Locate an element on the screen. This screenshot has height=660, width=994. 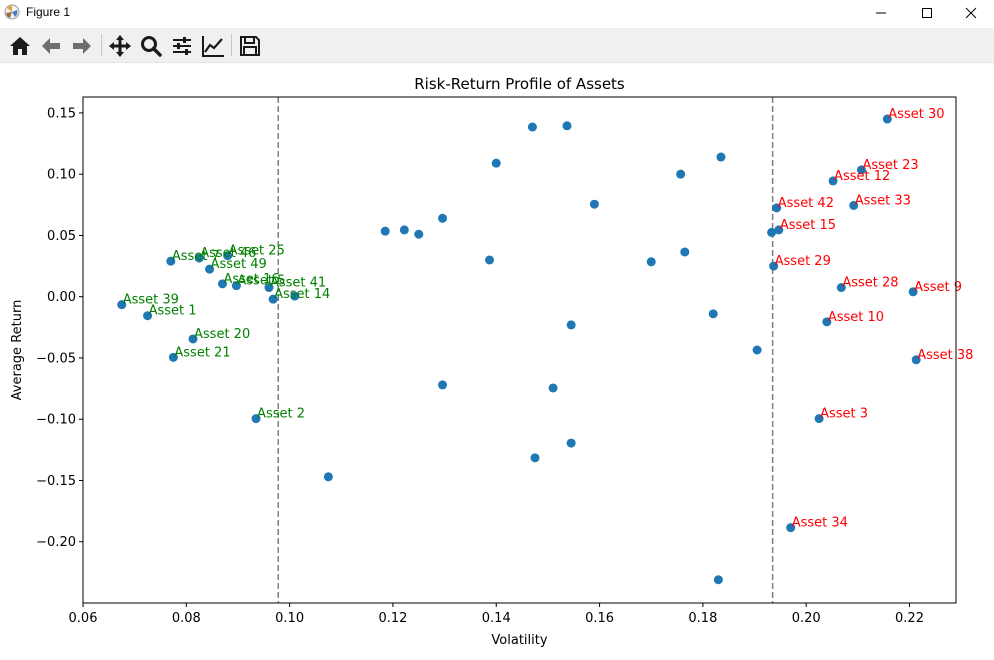
edit-axis-button is located at coordinates (213, 46).